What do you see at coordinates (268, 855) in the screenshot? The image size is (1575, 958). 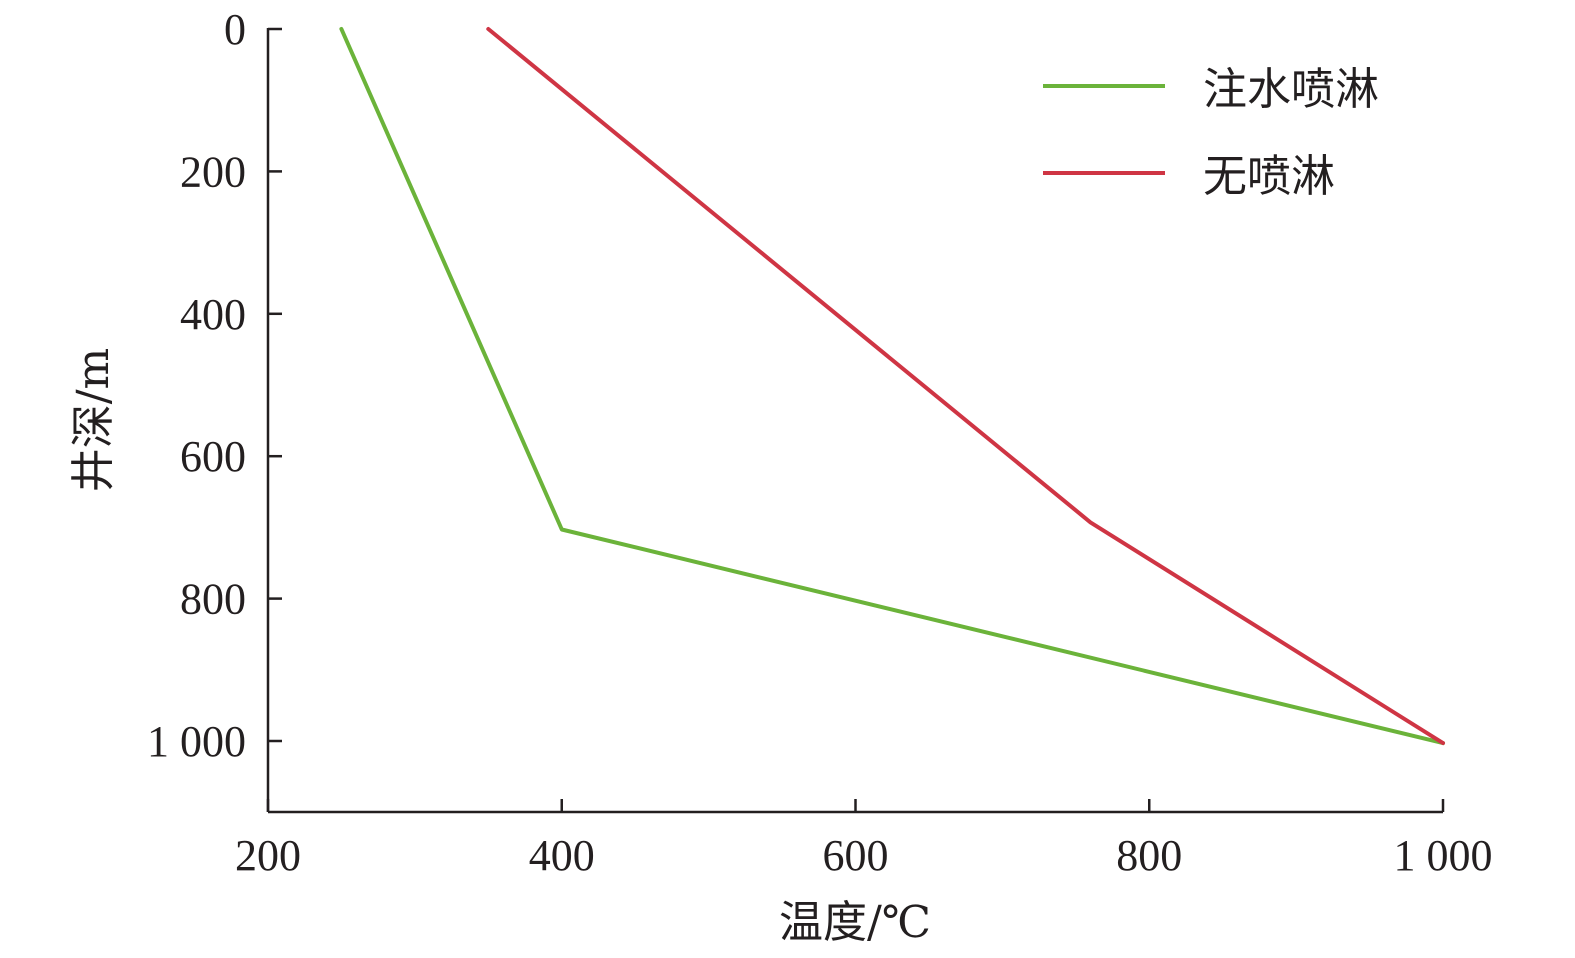 I see `x-tick-label: 200` at bounding box center [268, 855].